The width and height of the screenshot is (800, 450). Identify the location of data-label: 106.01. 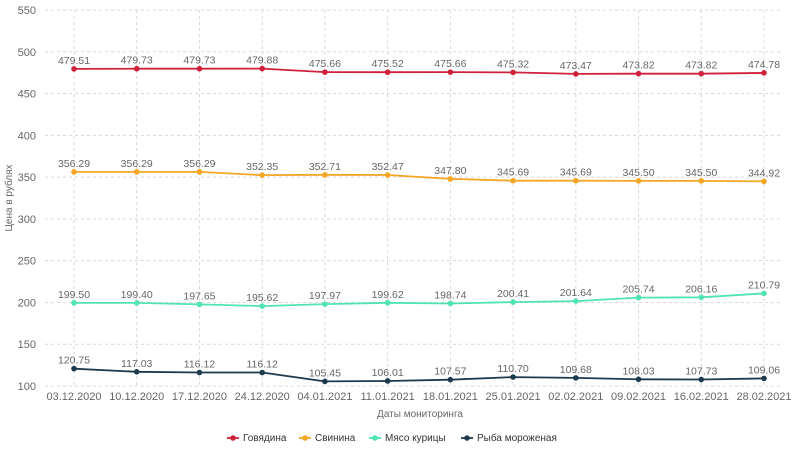
(388, 373).